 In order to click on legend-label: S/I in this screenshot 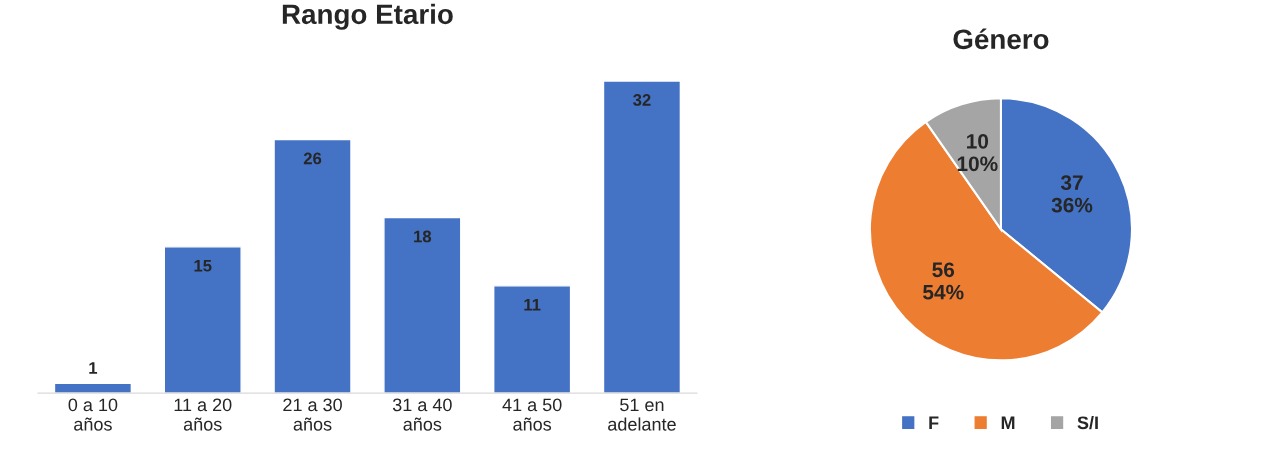, I will do `click(1087, 422)`.